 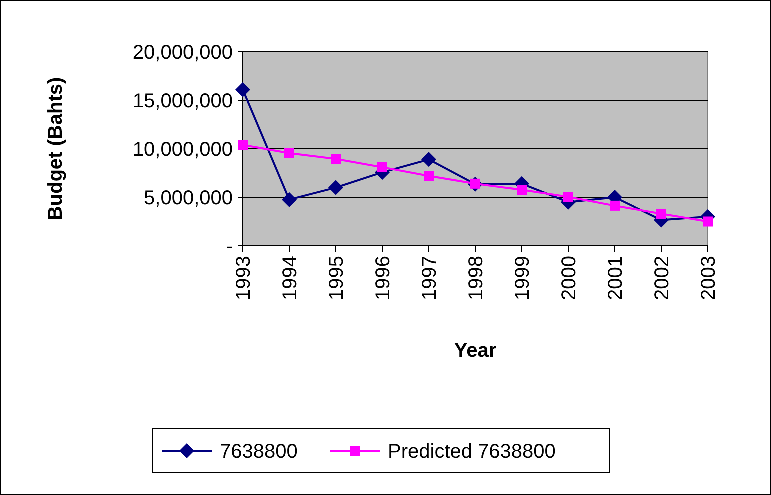 I want to click on x-tick-label: 1995, so click(x=337, y=278).